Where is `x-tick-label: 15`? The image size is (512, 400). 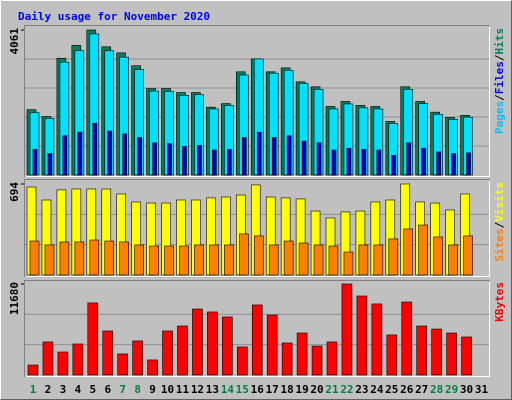 x-tick-label: 15 is located at coordinates (242, 389).